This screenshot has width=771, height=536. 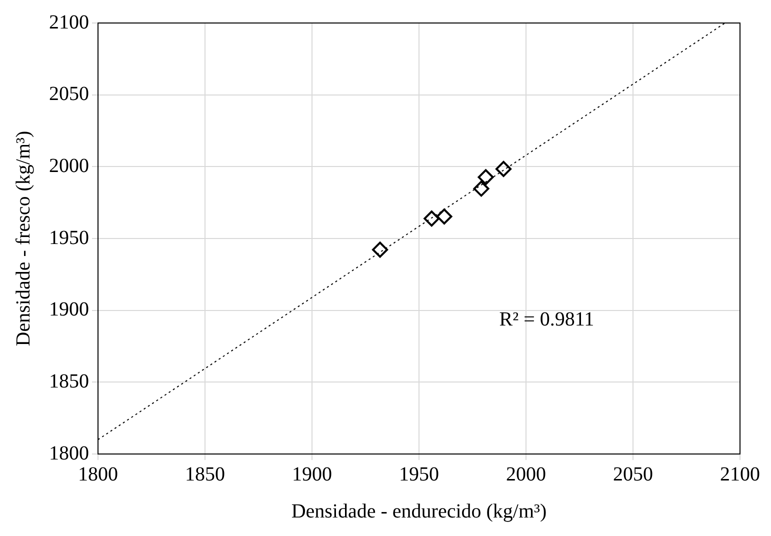 What do you see at coordinates (69, 381) in the screenshot?
I see `y-tick-label: 1850` at bounding box center [69, 381].